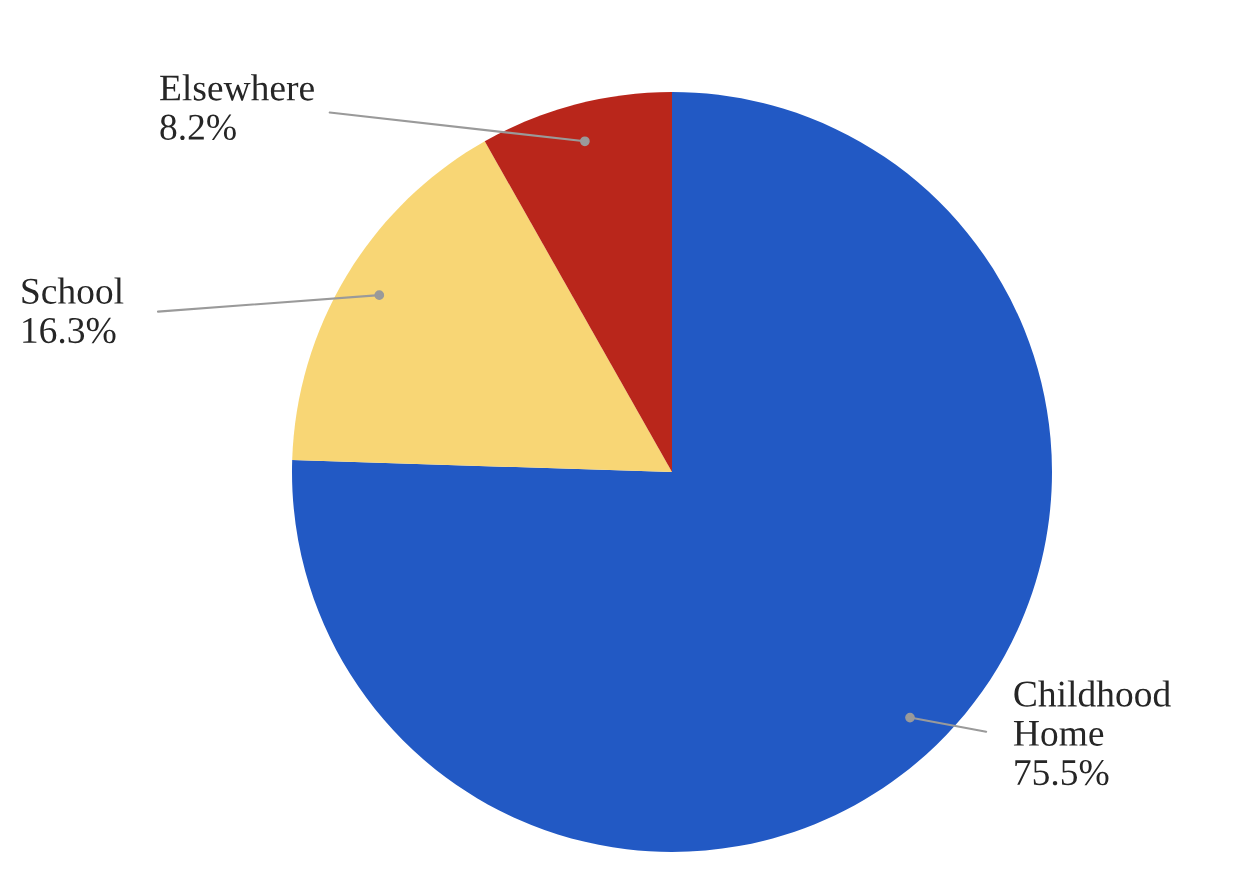 This screenshot has height=880, width=1244. Describe the element at coordinates (237, 87) in the screenshot. I see `slice-label: Elsewhere` at that location.